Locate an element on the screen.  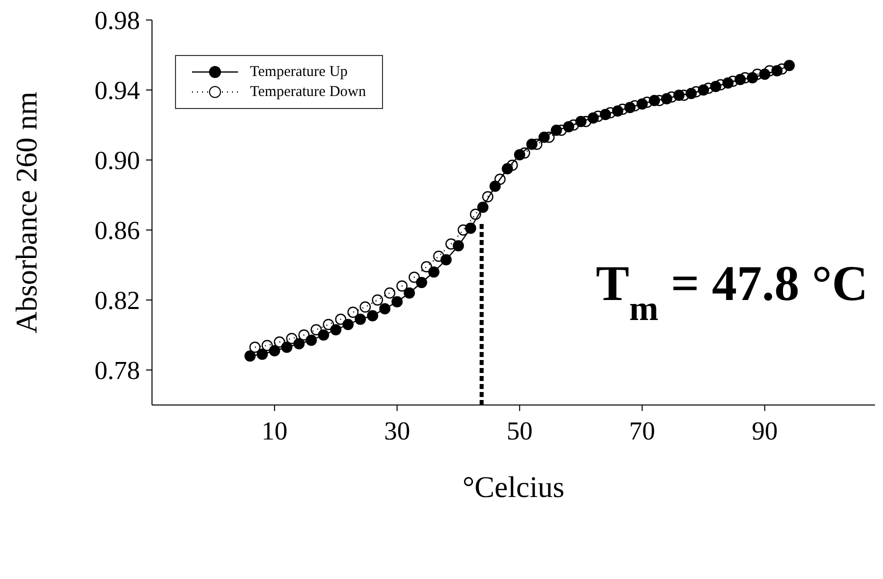
x-tick-label: 10 is located at coordinates (275, 431).